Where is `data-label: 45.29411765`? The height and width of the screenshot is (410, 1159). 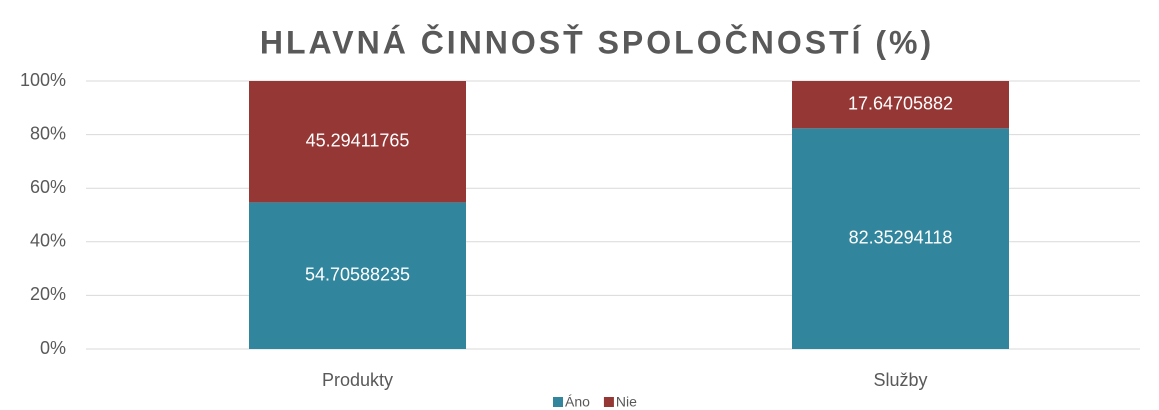 data-label: 45.29411765 is located at coordinates (358, 140).